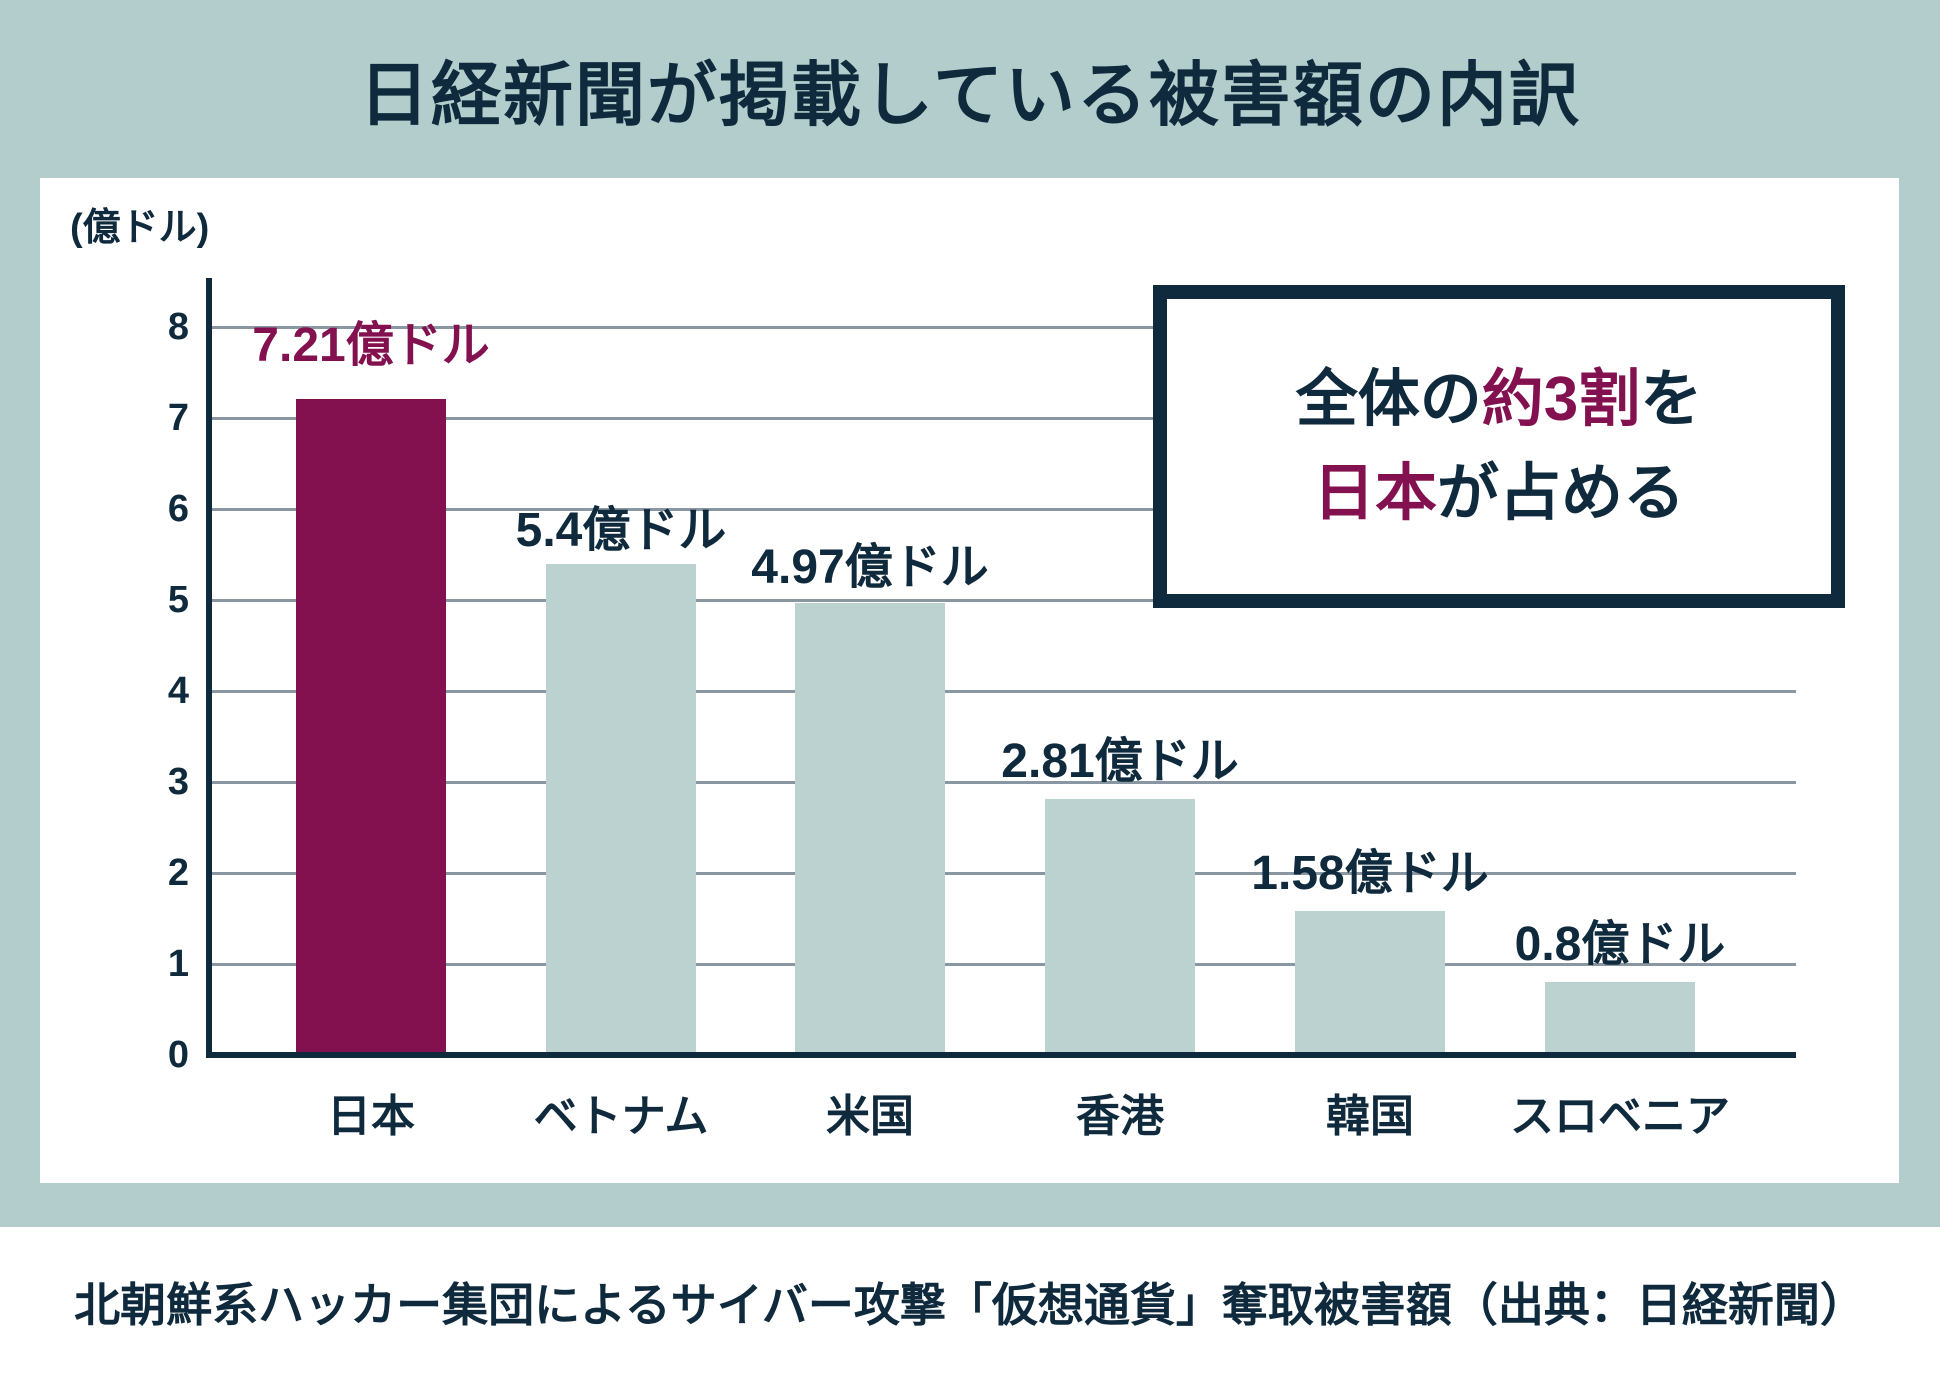 Image resolution: width=1940 pixels, height=1376 pixels. Describe the element at coordinates (140, 228) in the screenshot. I see `y-axis-unit-label: (億ドル)` at that location.